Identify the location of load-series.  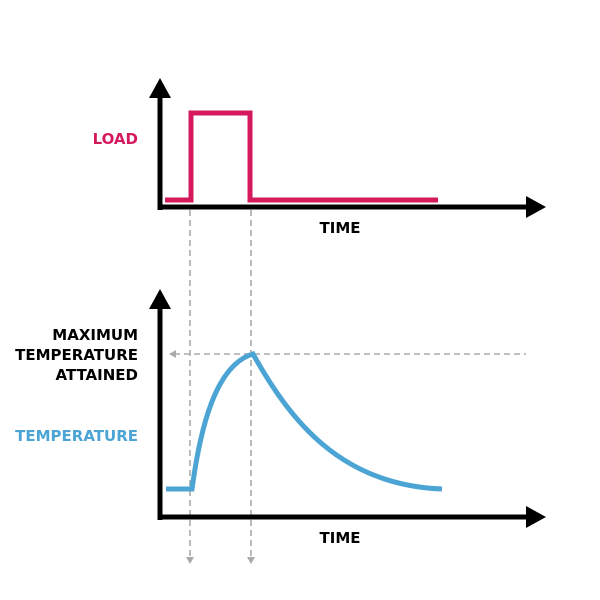
(301, 156).